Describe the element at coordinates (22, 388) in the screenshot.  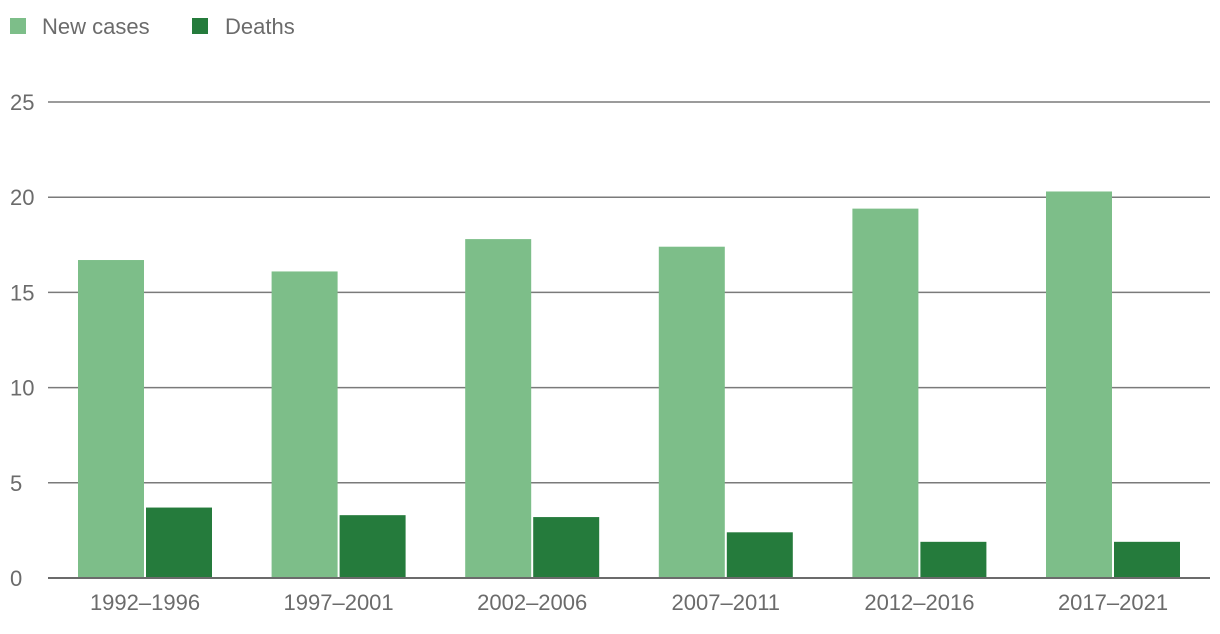
I see `y-tick-label: 10` at that location.